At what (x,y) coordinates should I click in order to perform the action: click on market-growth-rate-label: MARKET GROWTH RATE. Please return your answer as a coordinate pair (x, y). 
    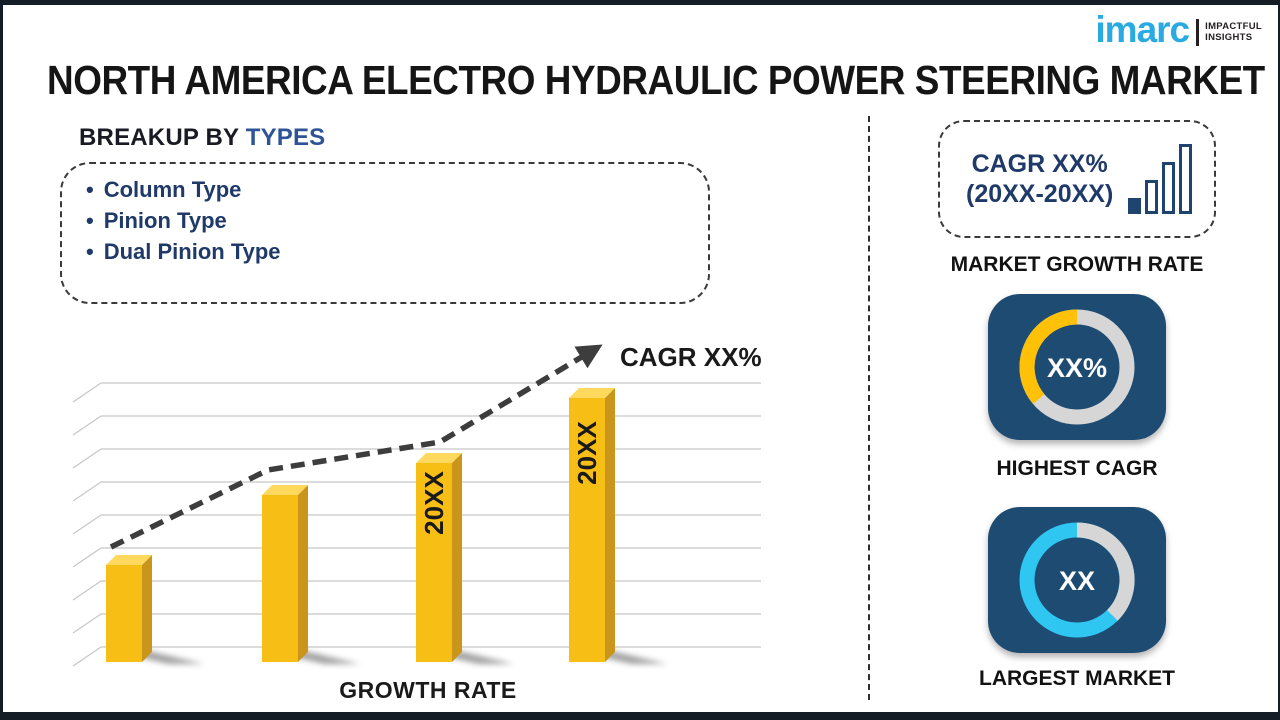
    Looking at the image, I should click on (1077, 264).